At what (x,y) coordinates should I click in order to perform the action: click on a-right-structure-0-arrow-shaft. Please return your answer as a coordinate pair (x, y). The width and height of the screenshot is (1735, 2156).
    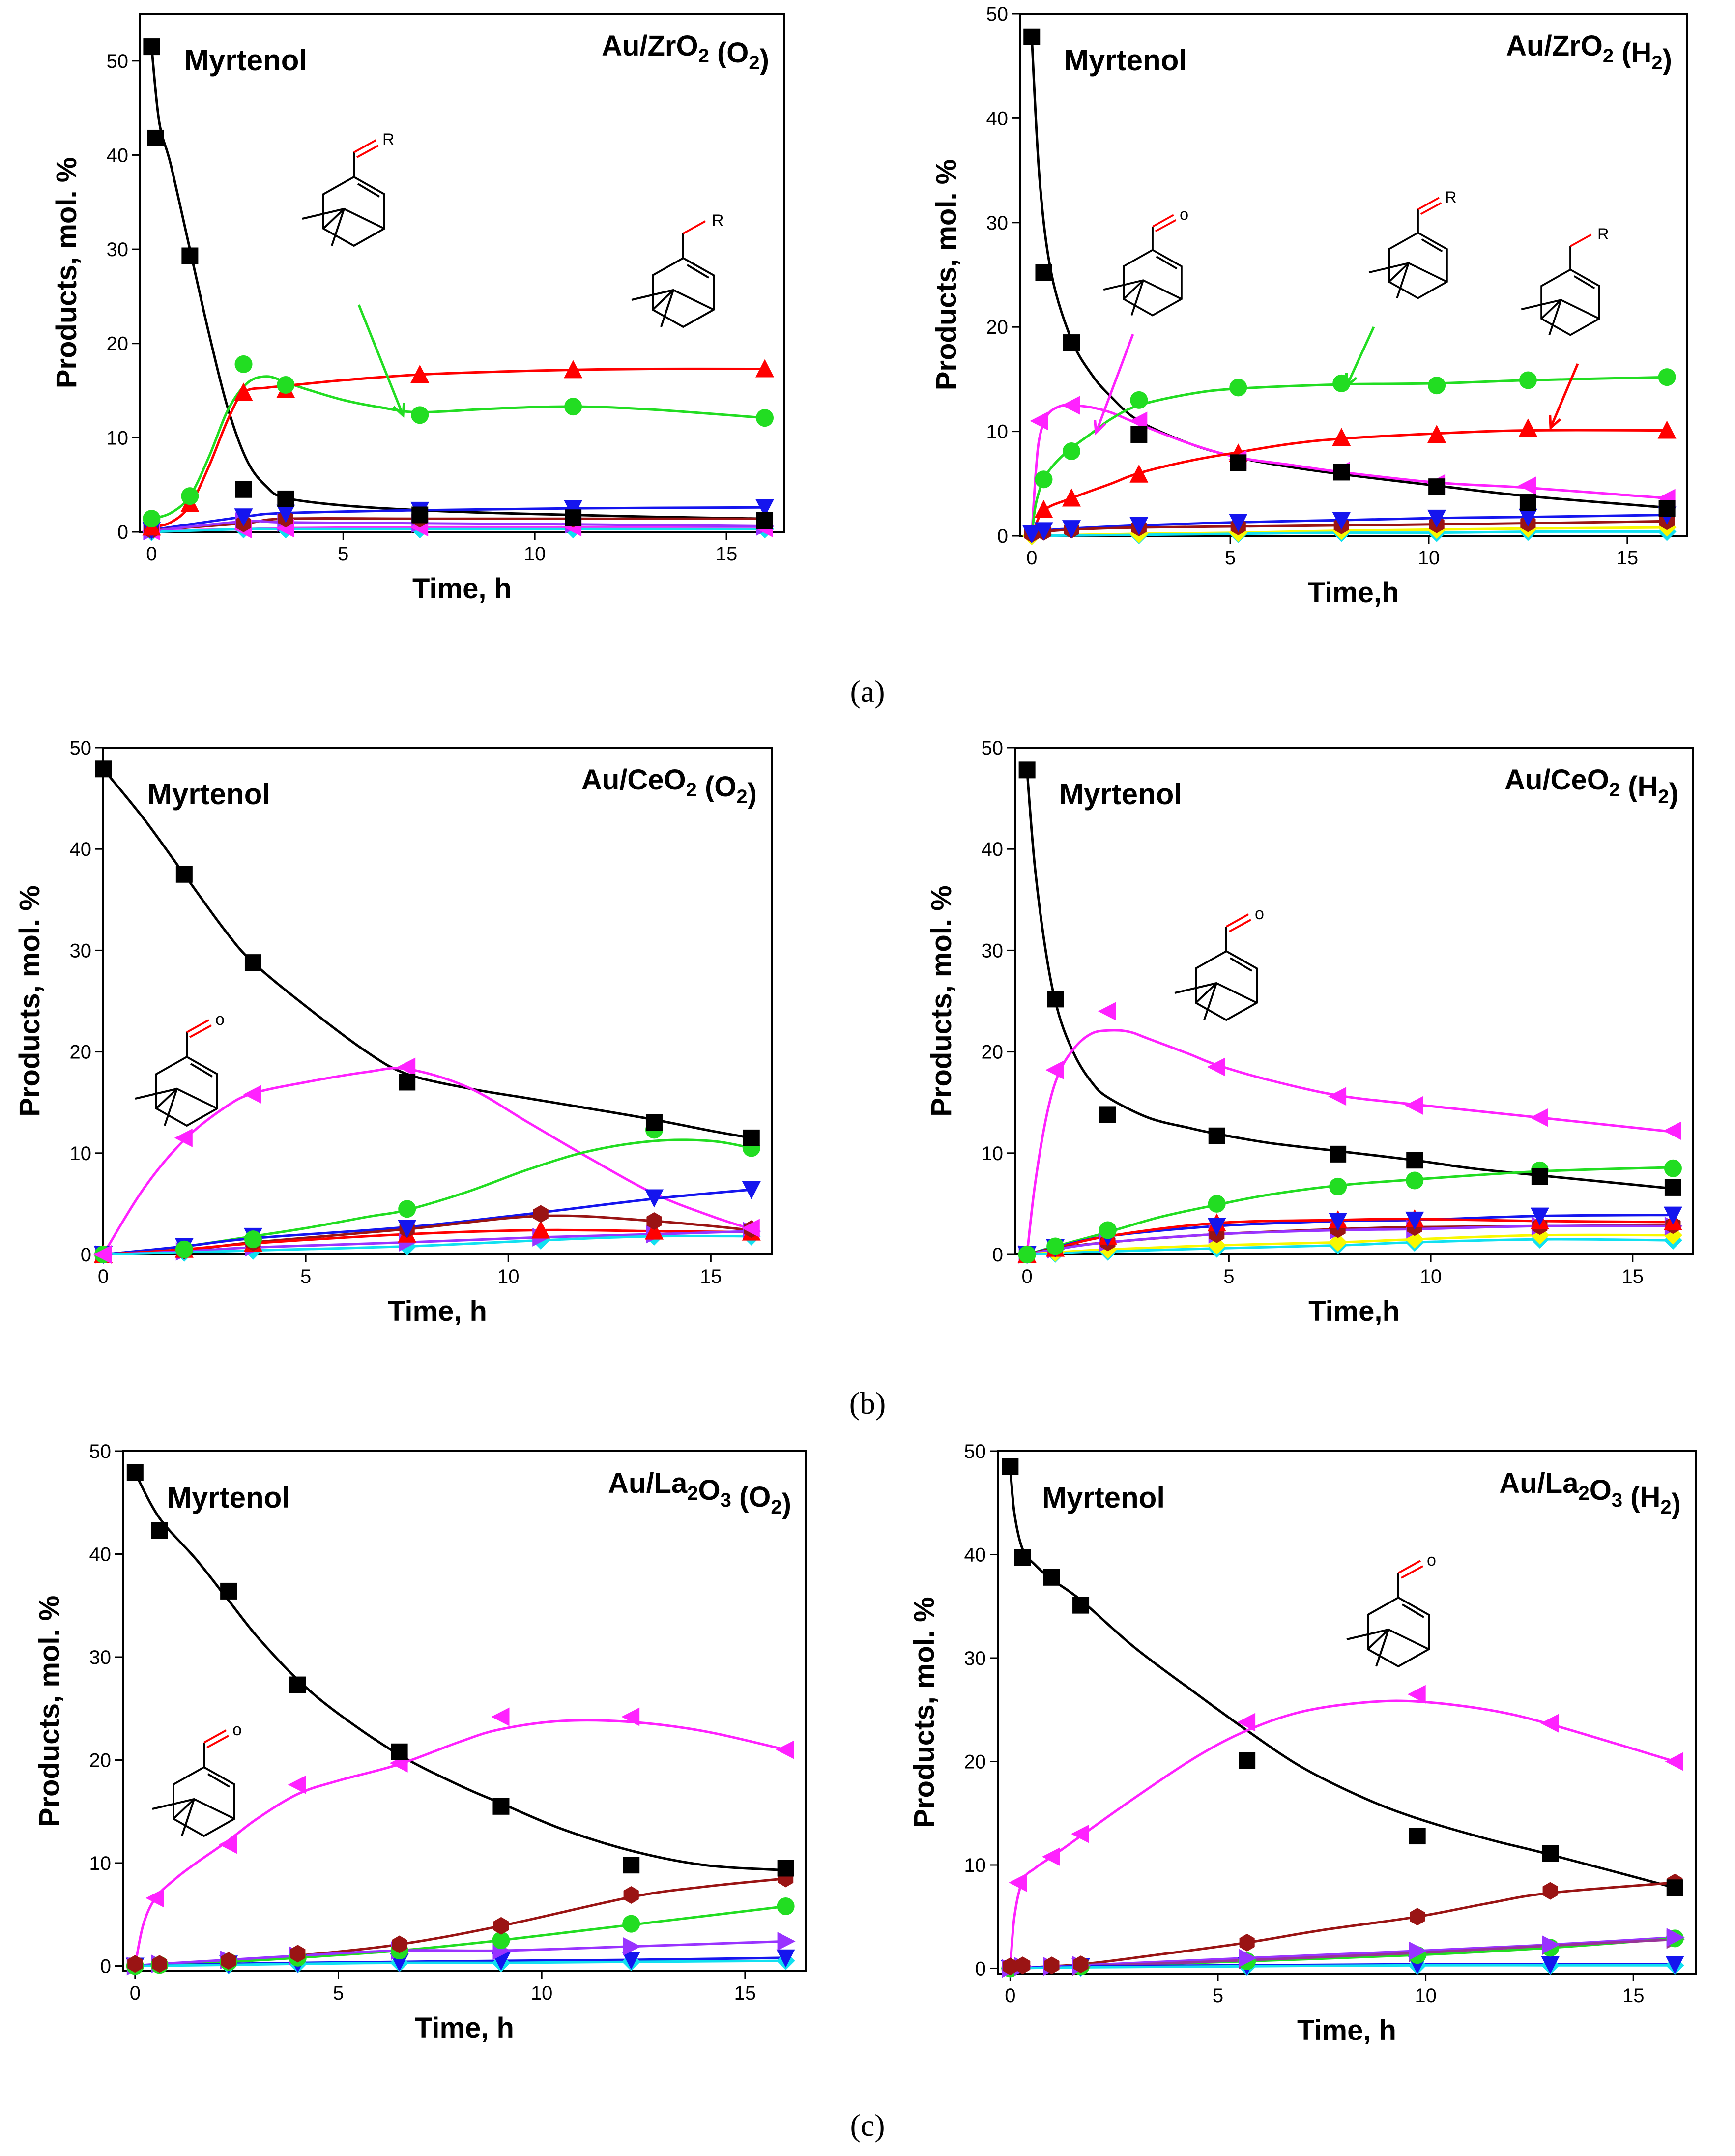
    Looking at the image, I should click on (1115, 383).